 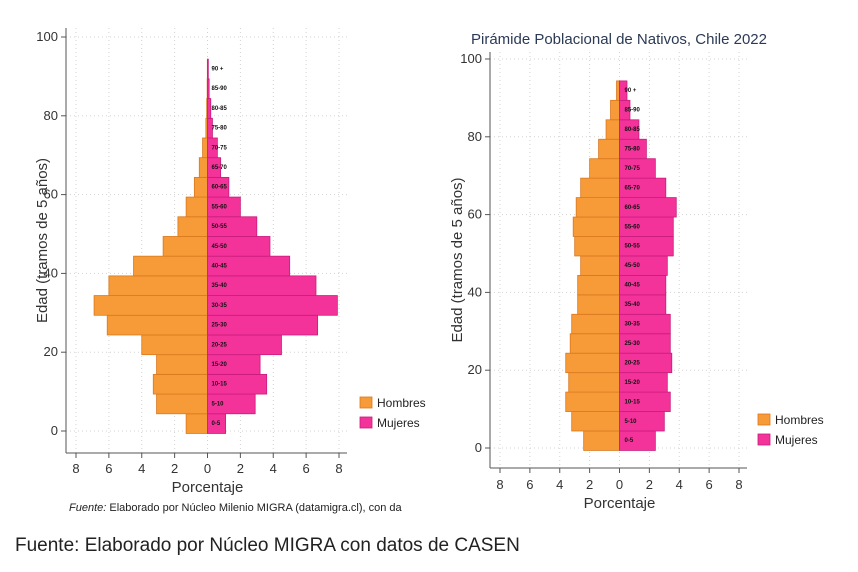 What do you see at coordinates (54, 430) in the screenshot?
I see `y-tick-label: 0` at bounding box center [54, 430].